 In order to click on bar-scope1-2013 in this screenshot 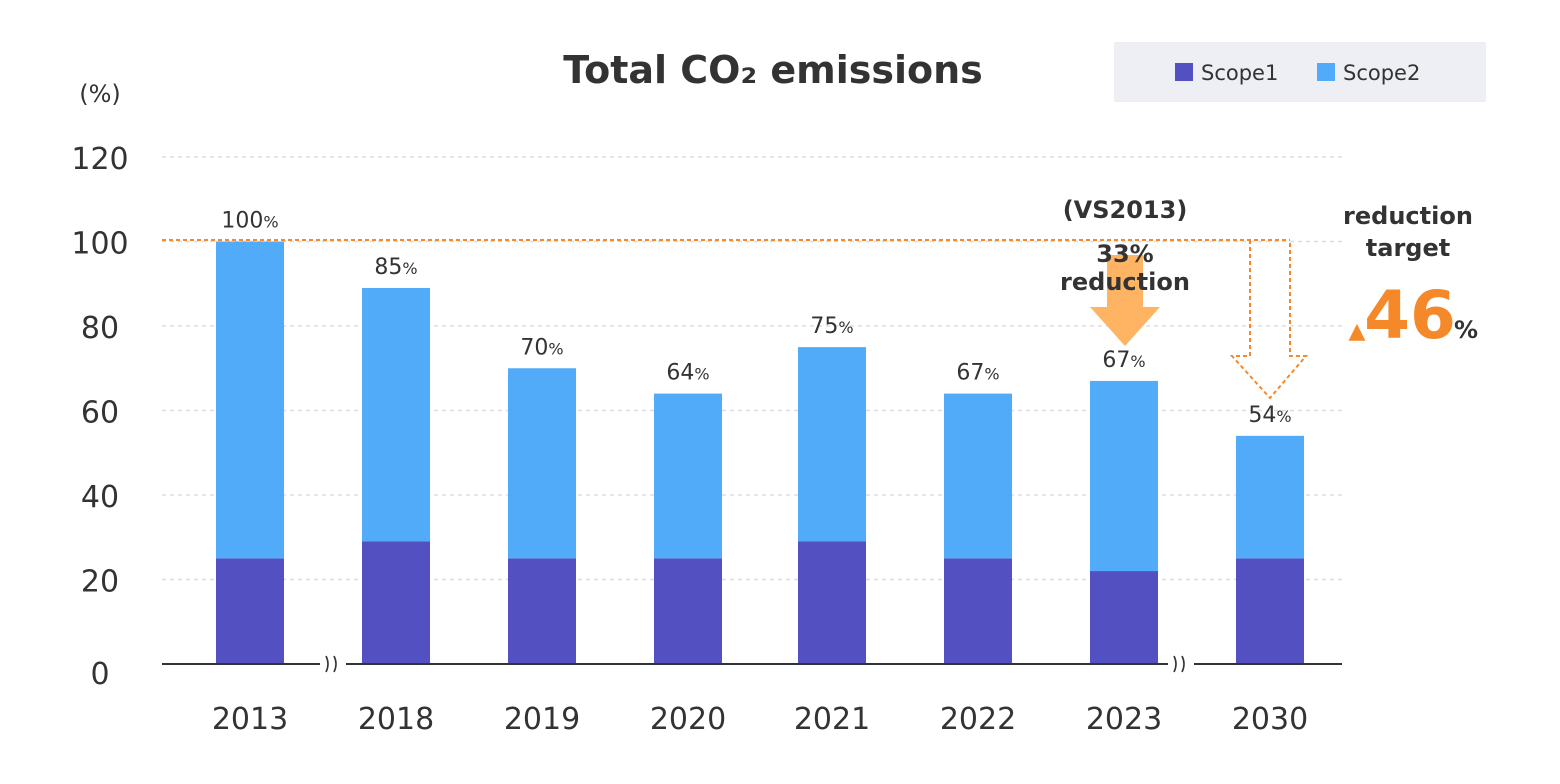, I will do `click(250, 611)`.